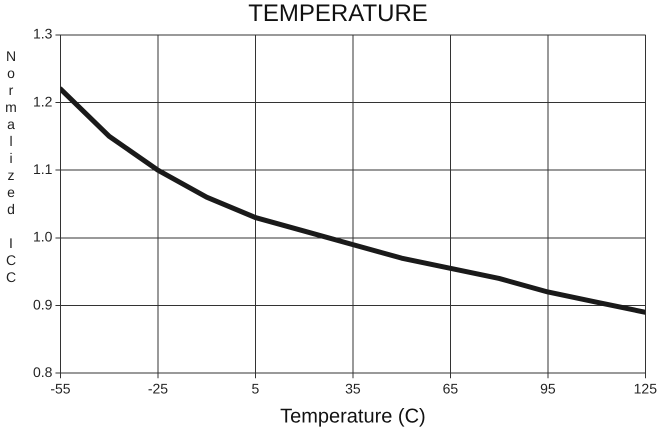 This screenshot has height=433, width=667. What do you see at coordinates (42, 304) in the screenshot?
I see `y-tick-label: 0.9` at bounding box center [42, 304].